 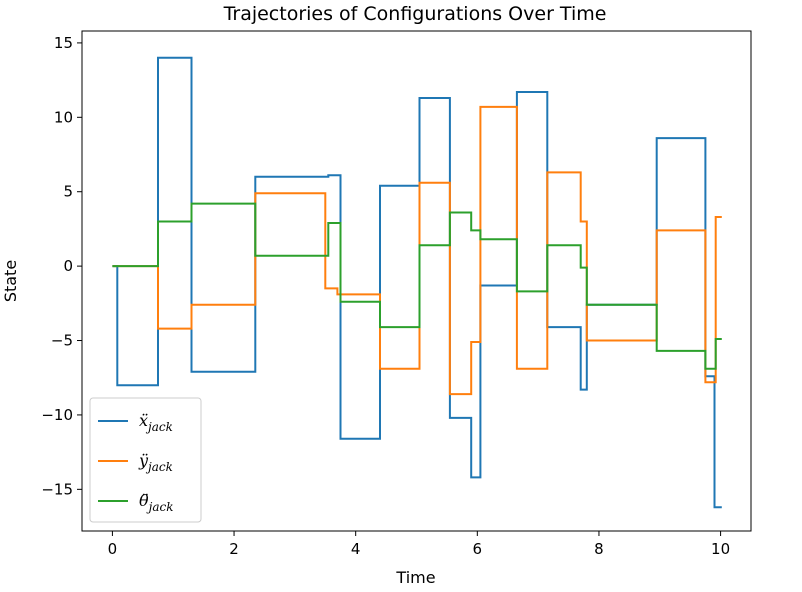 What do you see at coordinates (61, 266) in the screenshot?
I see `y-axis-ticks: −15 −10 −5 0 5 10 15` at bounding box center [61, 266].